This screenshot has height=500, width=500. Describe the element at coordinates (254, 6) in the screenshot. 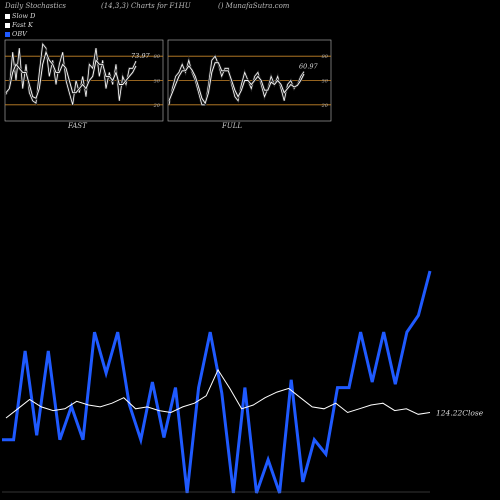

I see `site-credit: () MunafaSutra.com` at that location.